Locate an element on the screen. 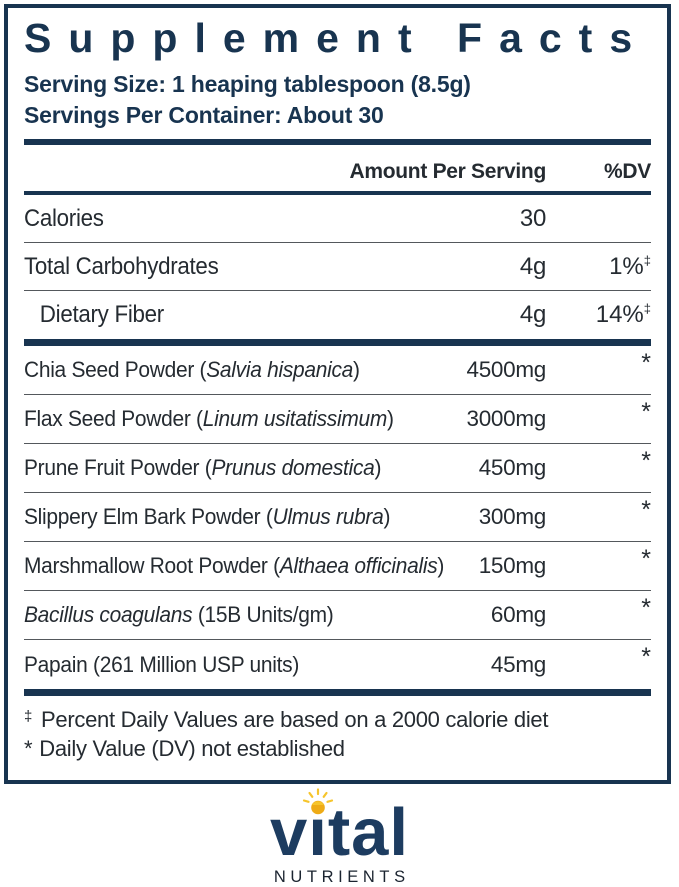 The image size is (679, 887). footnote-symbol: ‡ is located at coordinates (28, 717).